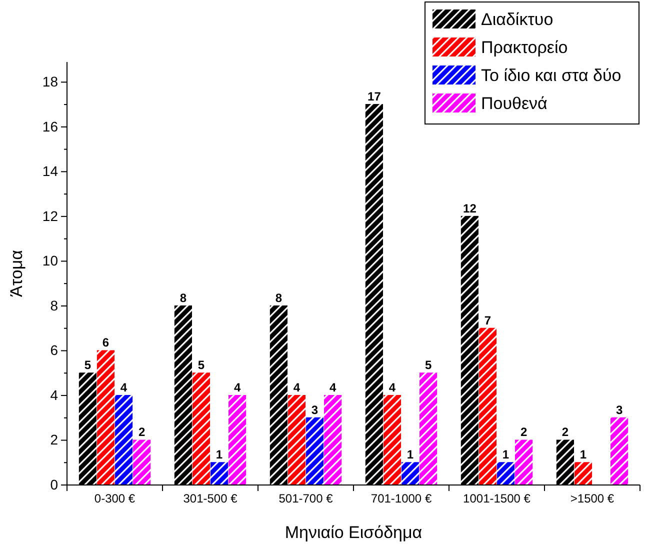 The width and height of the screenshot is (657, 550). I want to click on y-tick-label: 10, so click(50, 260).